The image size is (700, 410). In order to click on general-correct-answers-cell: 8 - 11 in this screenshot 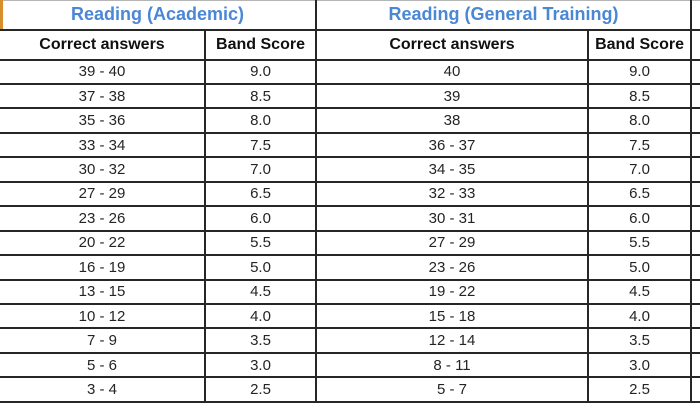, I will do `click(452, 365)`.